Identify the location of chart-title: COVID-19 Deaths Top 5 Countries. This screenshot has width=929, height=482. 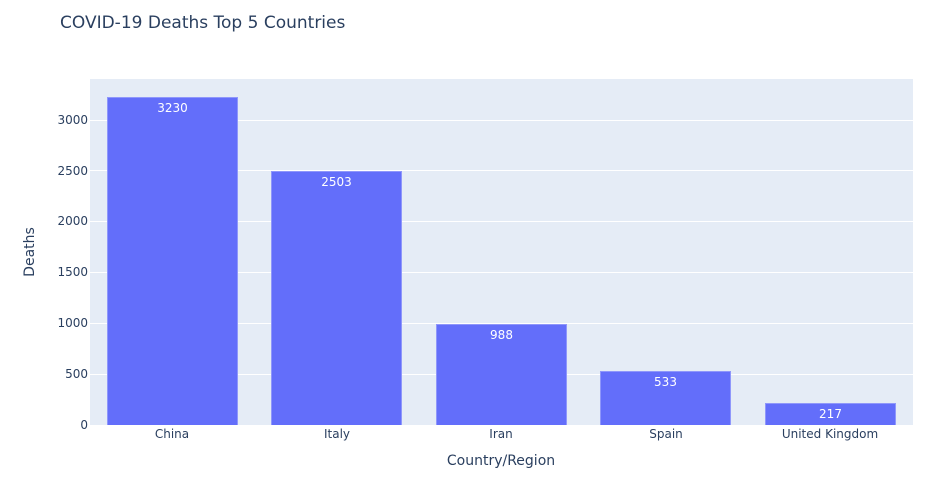
(203, 23).